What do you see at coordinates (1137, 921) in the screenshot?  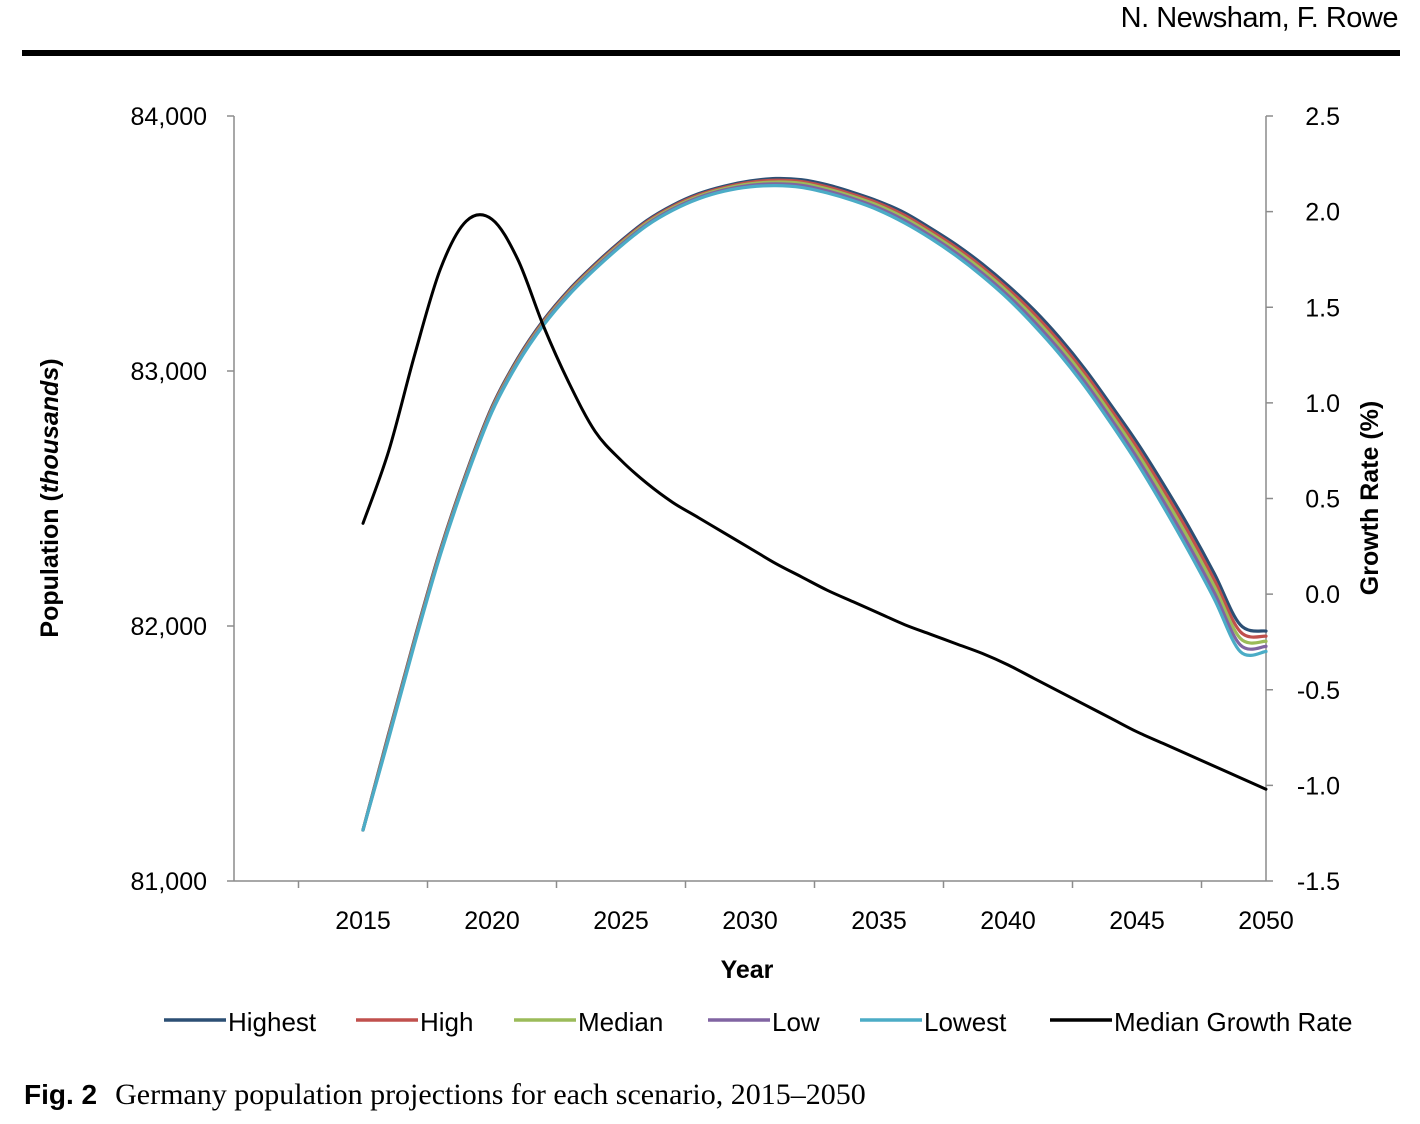 I see `x-tick-label: 2045` at bounding box center [1137, 921].